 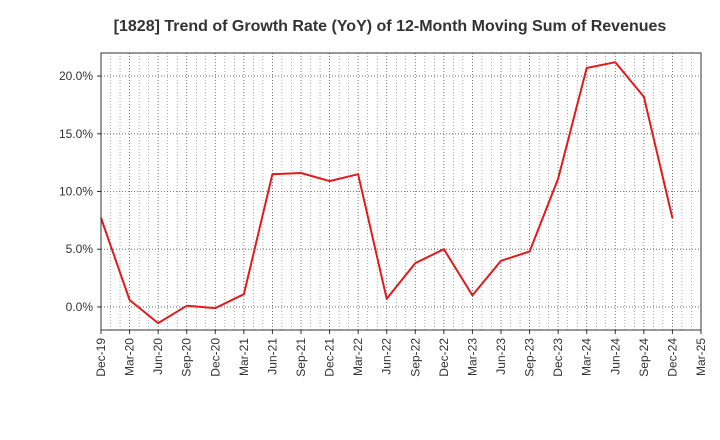 I want to click on x-tick-label: Mar-22, so click(x=358, y=357).